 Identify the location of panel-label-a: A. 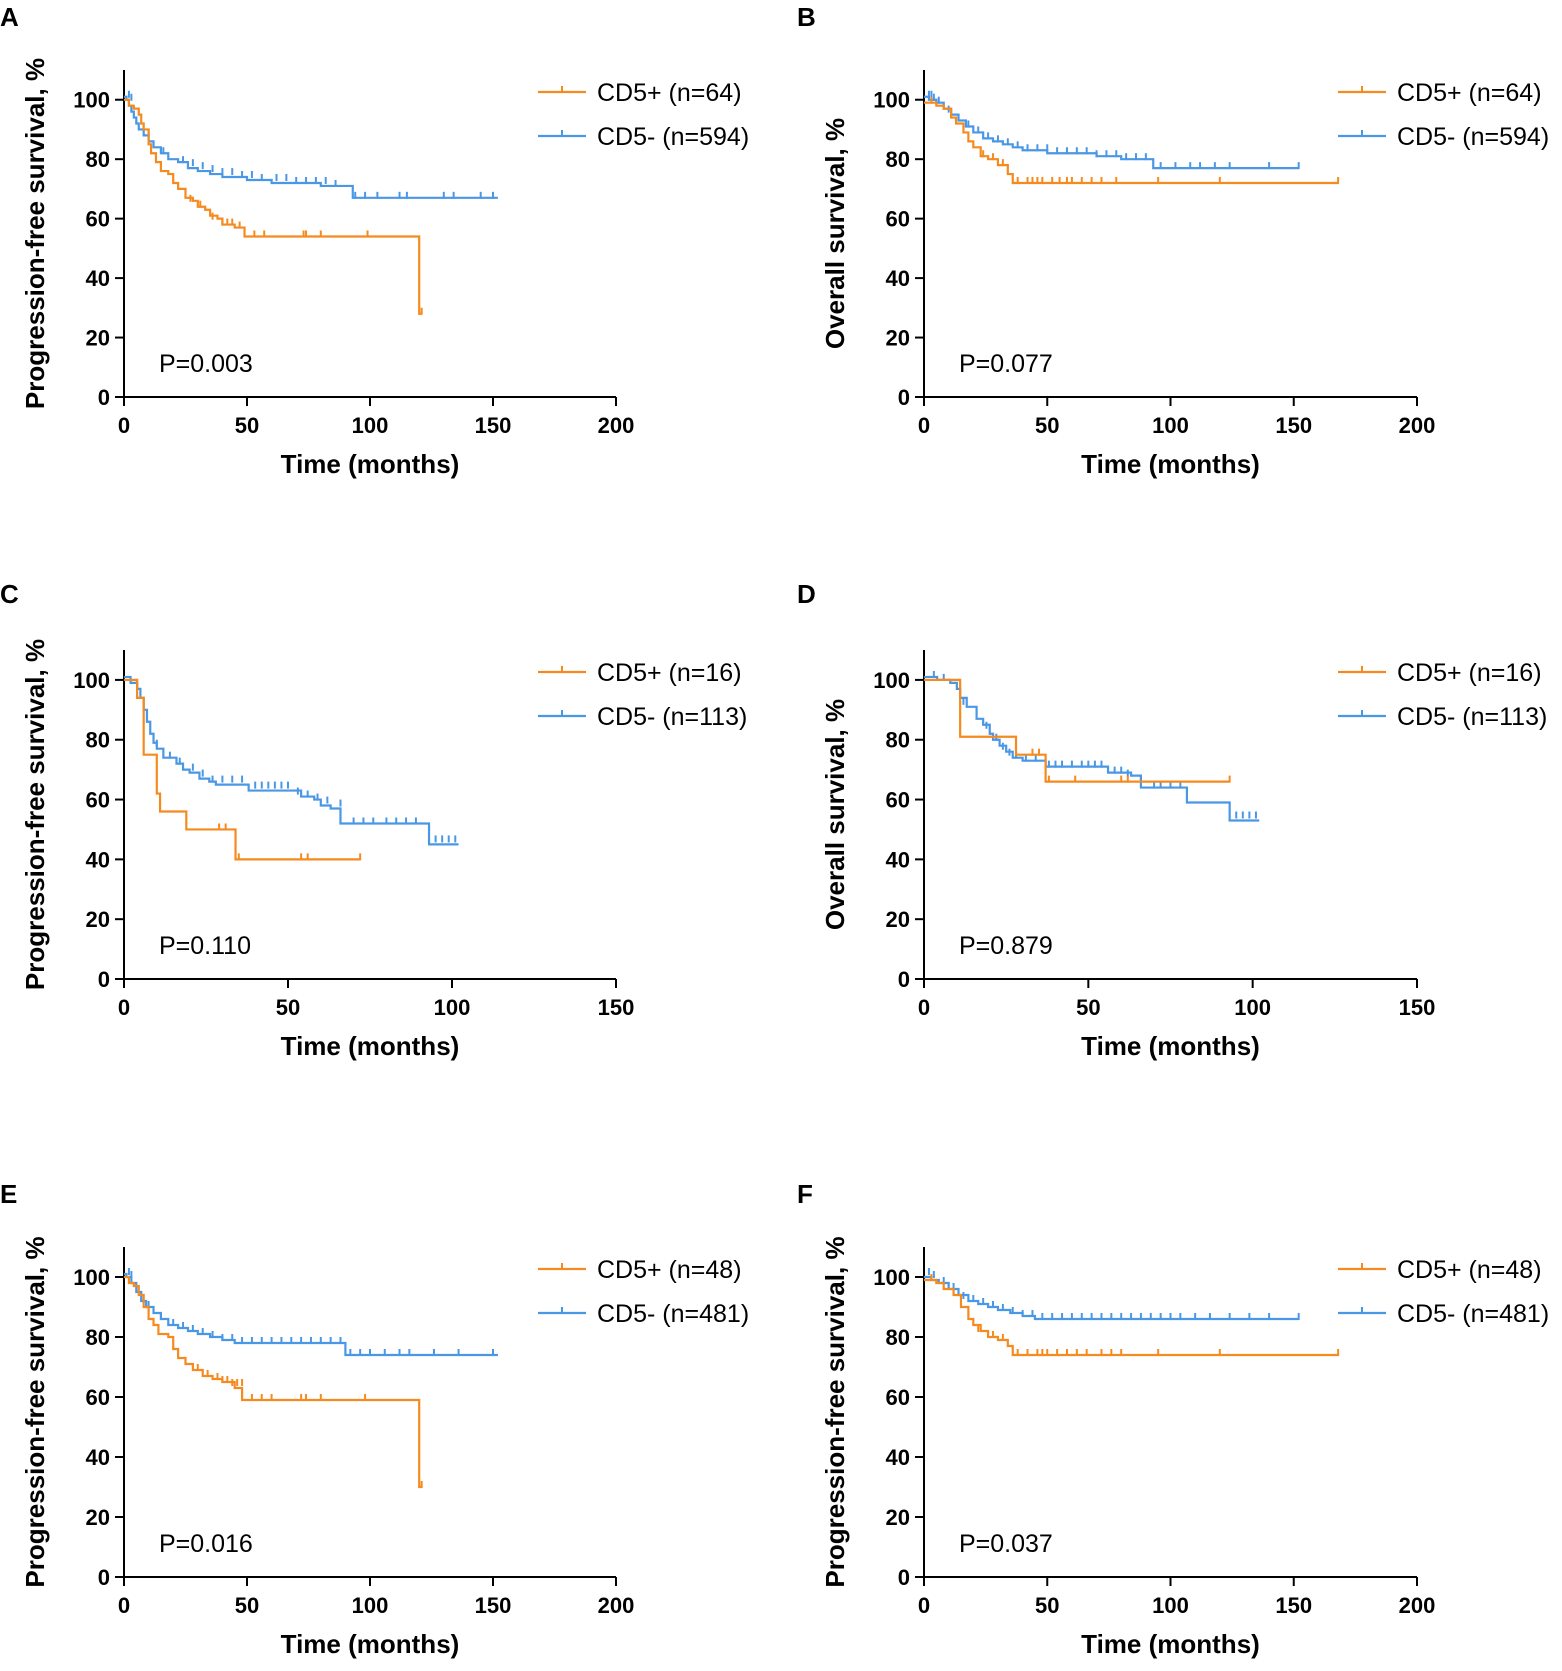
(9, 17).